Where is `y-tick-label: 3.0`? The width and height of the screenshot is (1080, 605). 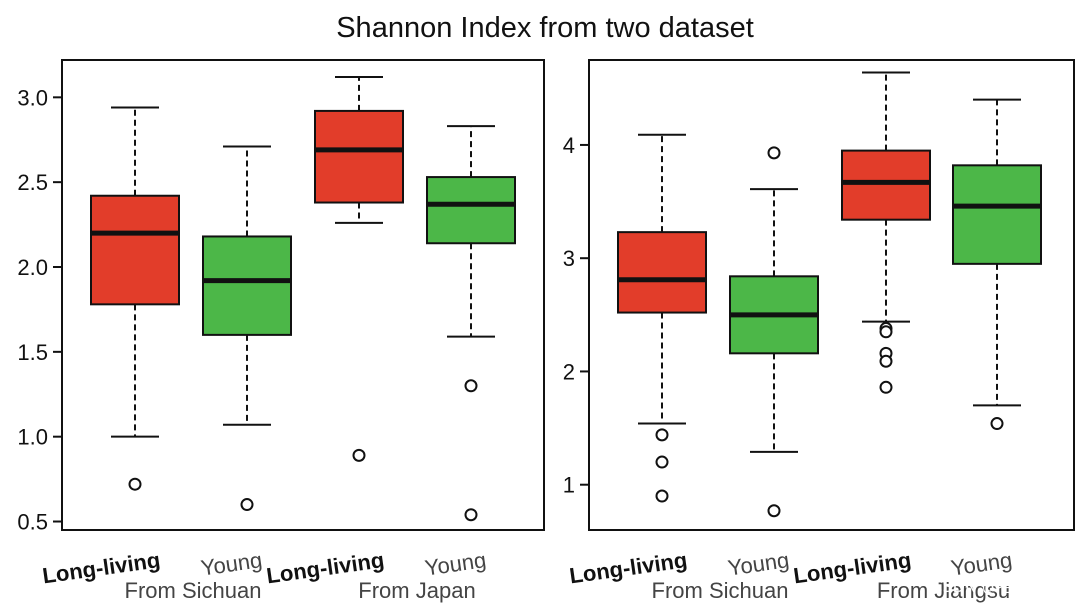
y-tick-label: 3.0 is located at coordinates (32, 97).